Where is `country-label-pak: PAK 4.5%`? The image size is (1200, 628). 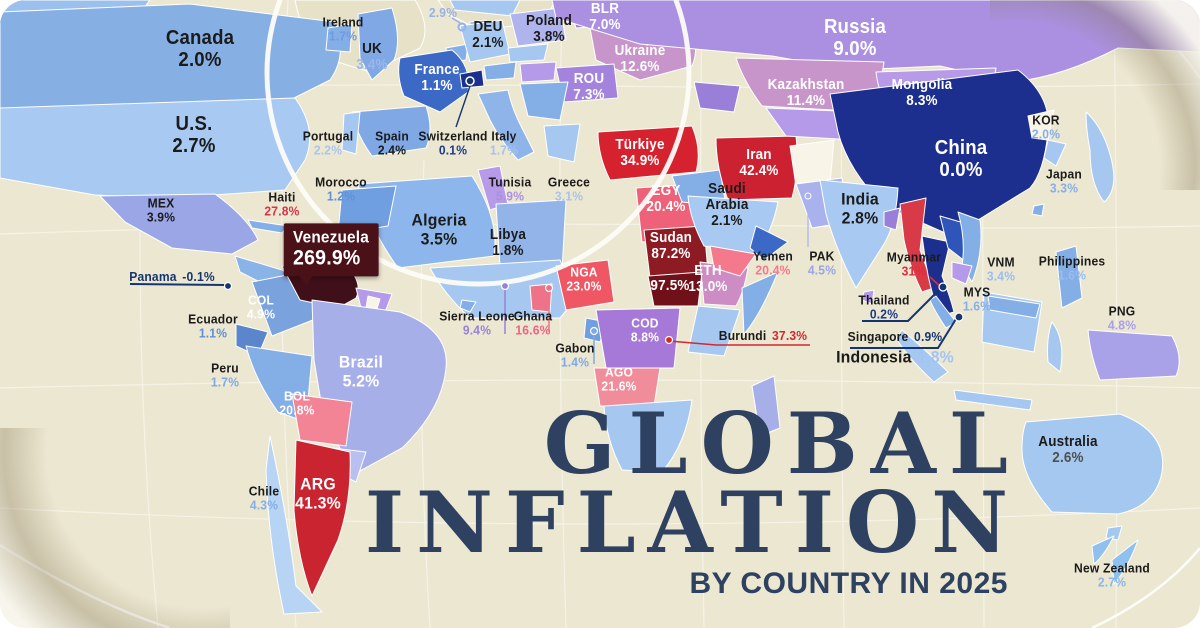 country-label-pak: PAK 4.5% is located at coordinates (822, 263).